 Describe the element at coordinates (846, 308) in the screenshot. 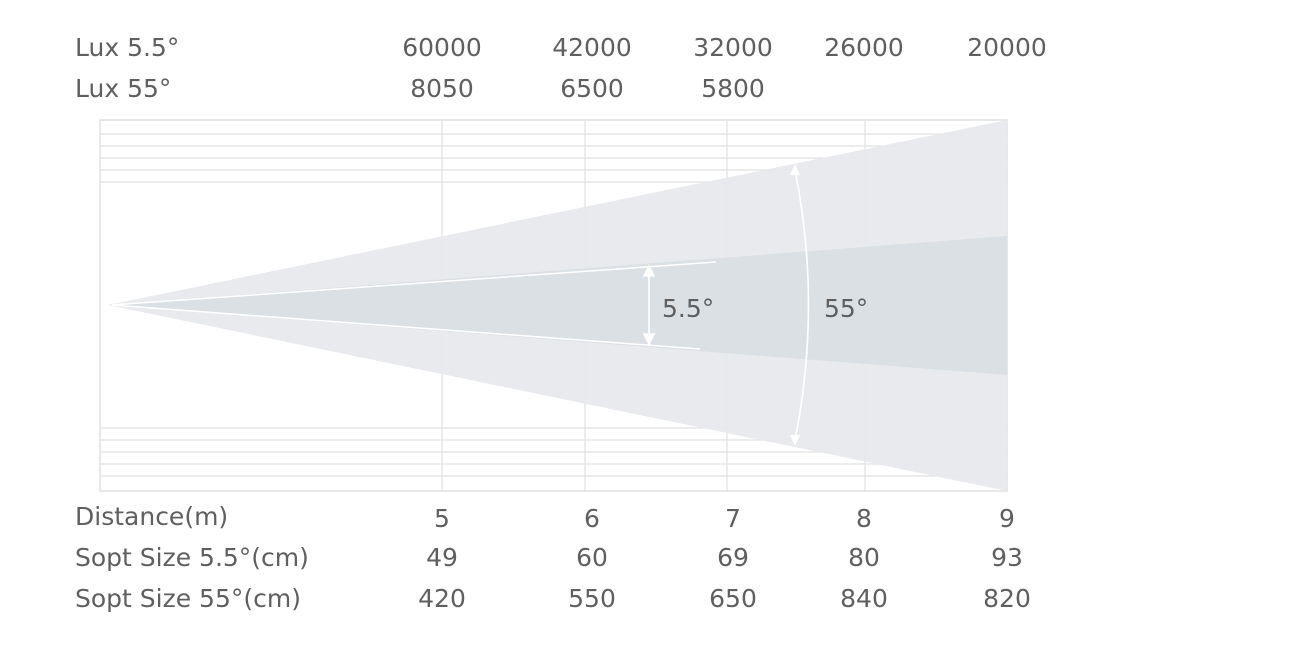

I see `wide-angle-label: 55°` at that location.